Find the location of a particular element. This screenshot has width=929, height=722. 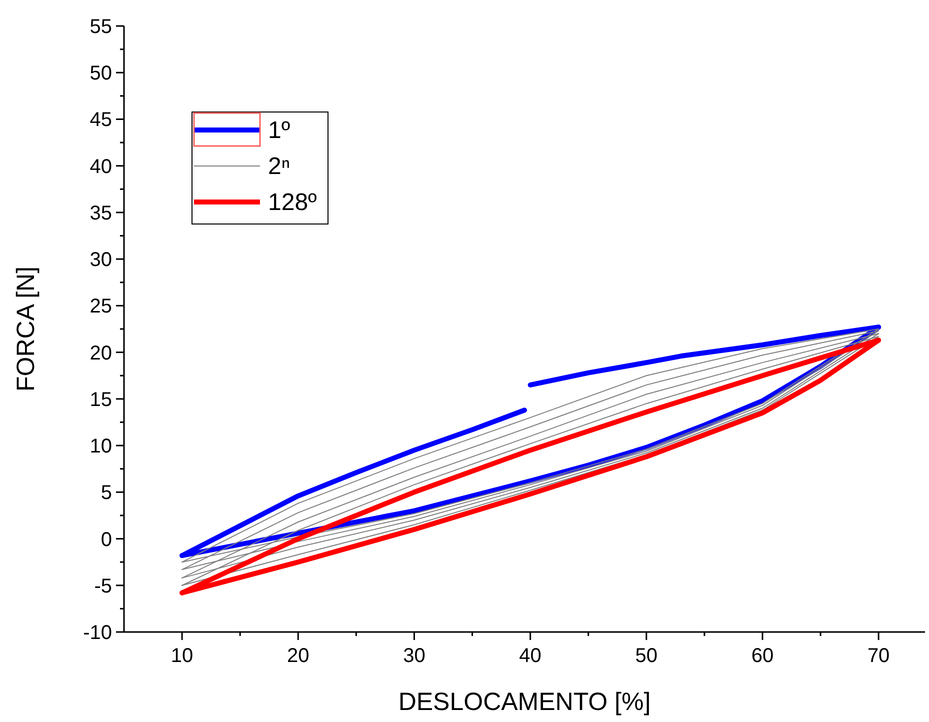

x-tick-label: 10 is located at coordinates (182, 656).